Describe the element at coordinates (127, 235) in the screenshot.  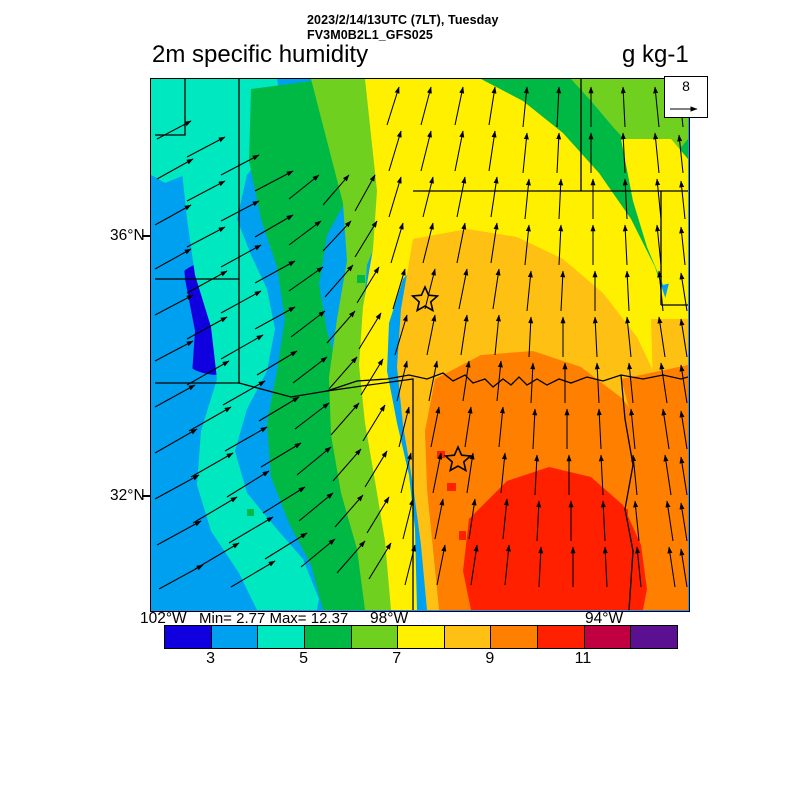
I see `lat-tick-36n: 36°N` at that location.